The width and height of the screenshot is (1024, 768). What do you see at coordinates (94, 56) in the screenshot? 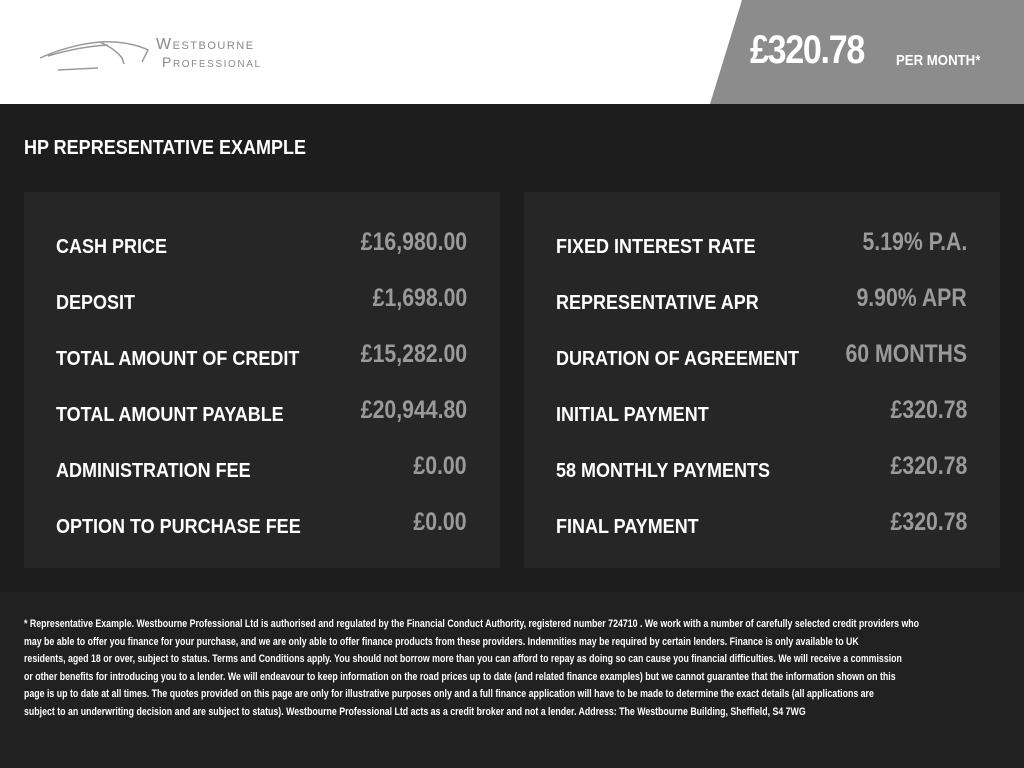
I see `car-icon` at bounding box center [94, 56].